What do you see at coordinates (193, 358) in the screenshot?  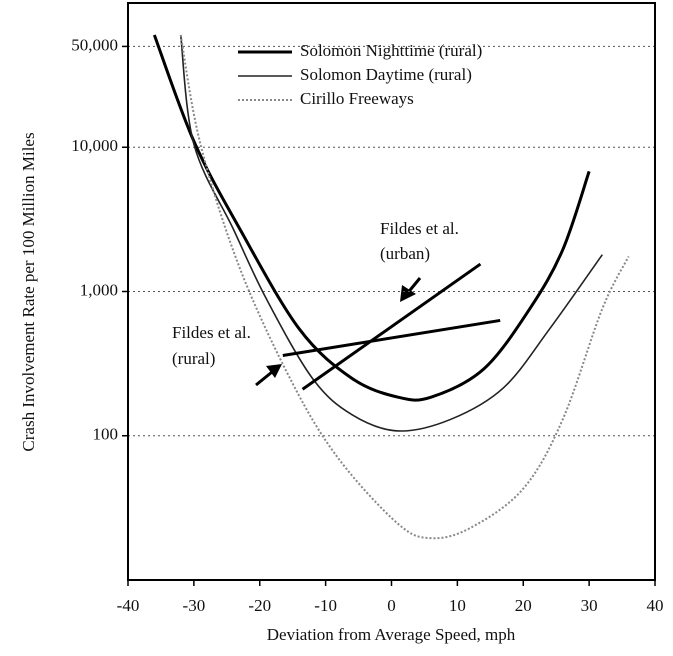 I see `annotation: (rural)` at bounding box center [193, 358].